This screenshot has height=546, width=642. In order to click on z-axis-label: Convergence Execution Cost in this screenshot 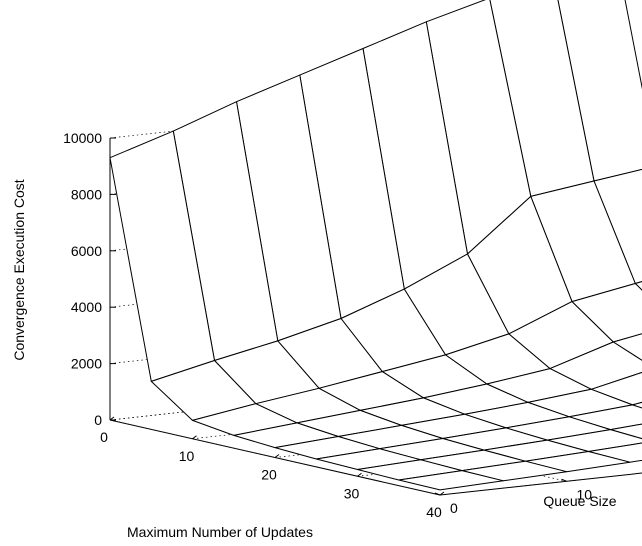, I will do `click(19, 269)`.